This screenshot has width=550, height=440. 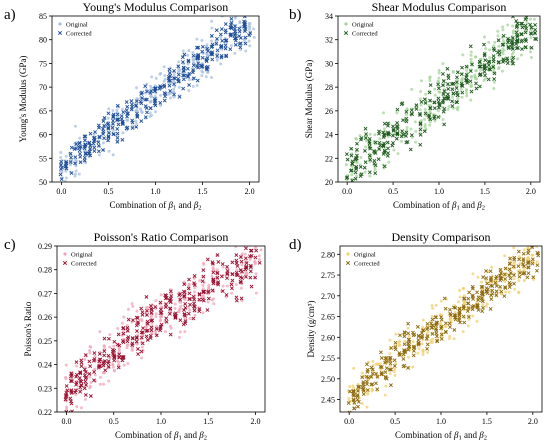 I want to click on series-corrected, so click(x=162, y=329).